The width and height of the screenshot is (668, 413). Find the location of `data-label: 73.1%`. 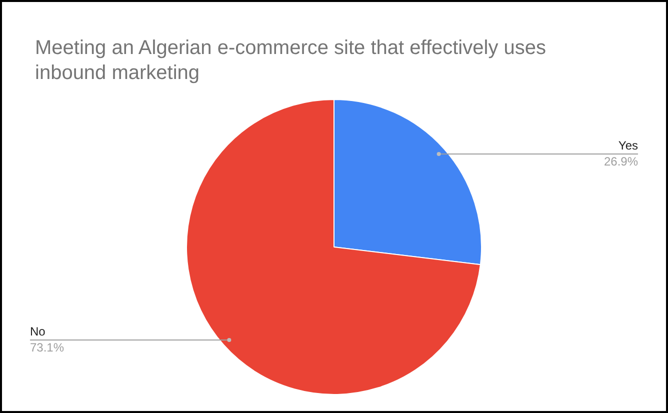

data-label: 73.1% is located at coordinates (47, 347).